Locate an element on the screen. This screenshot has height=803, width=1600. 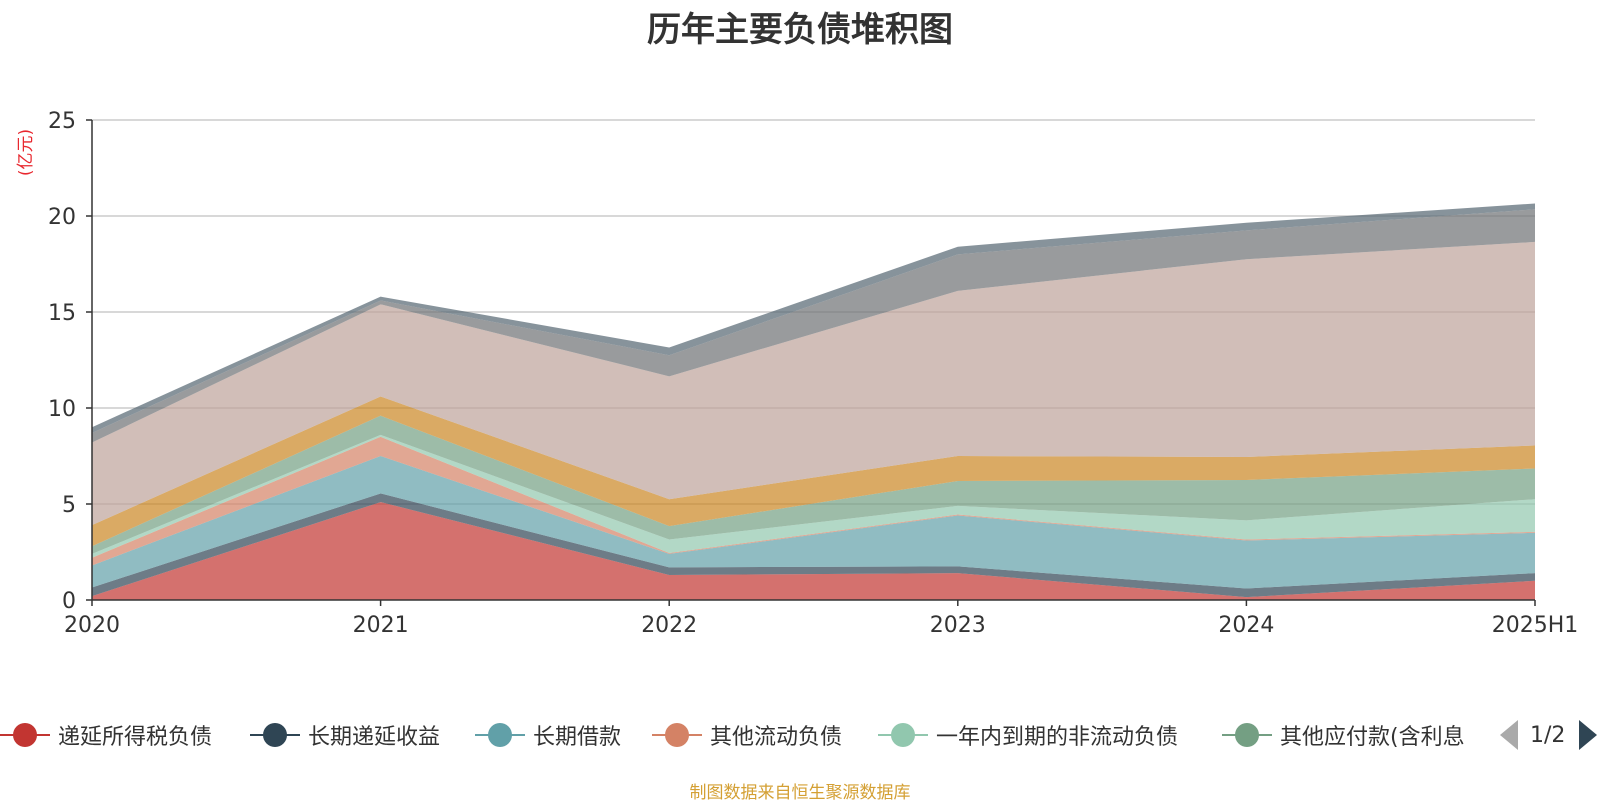
chart-title: 历年主要负债堆积图 is located at coordinates (800, 30).